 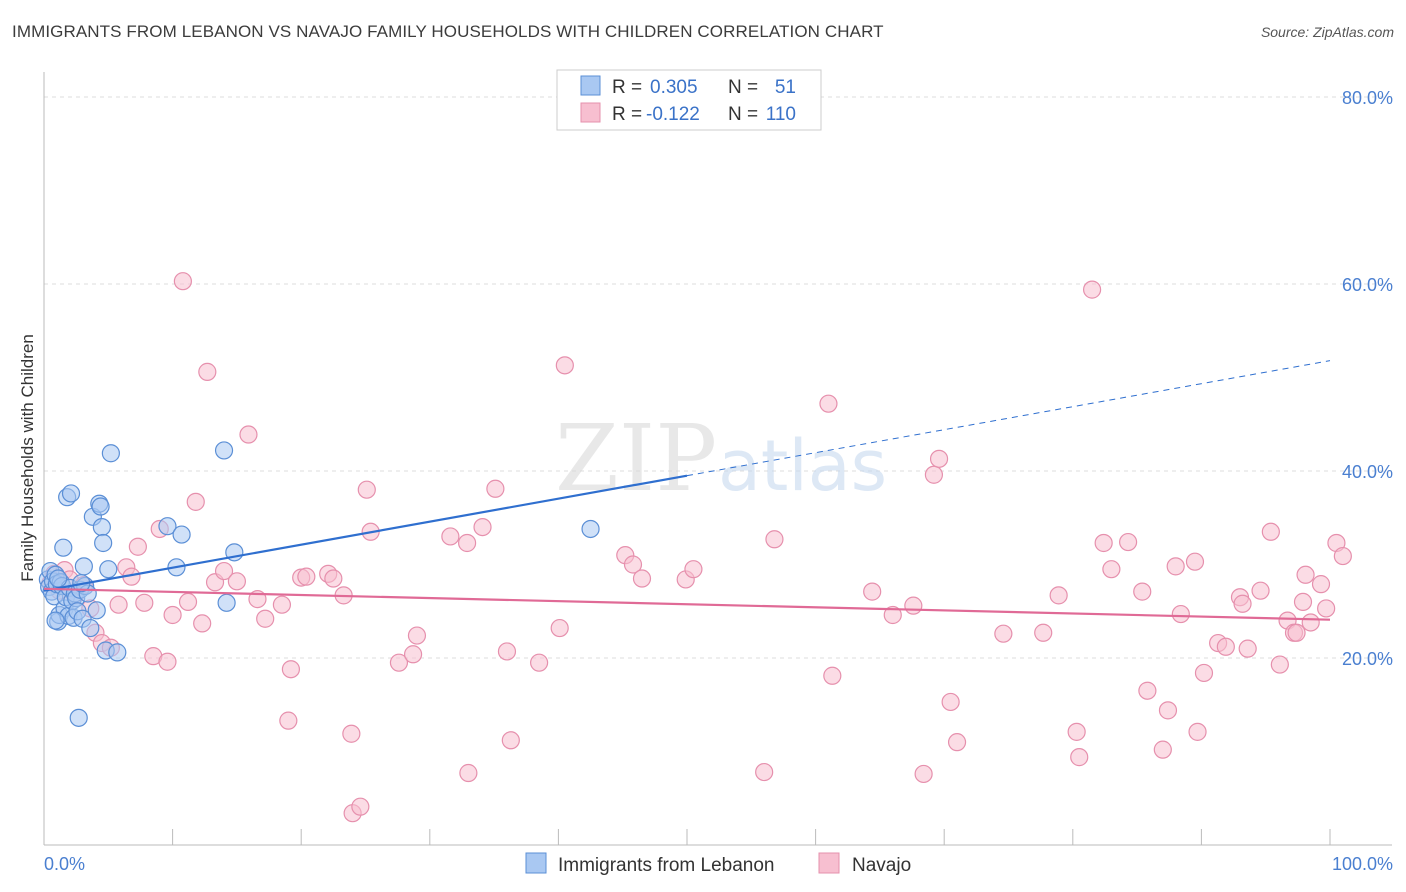 I want to click on source-label: Source: ZipAtlas.com, so click(x=1327, y=32).